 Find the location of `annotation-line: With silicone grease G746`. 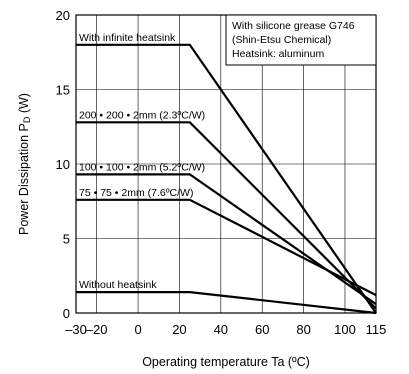

annotation-line: With silicone grease G746 is located at coordinates (293, 26).